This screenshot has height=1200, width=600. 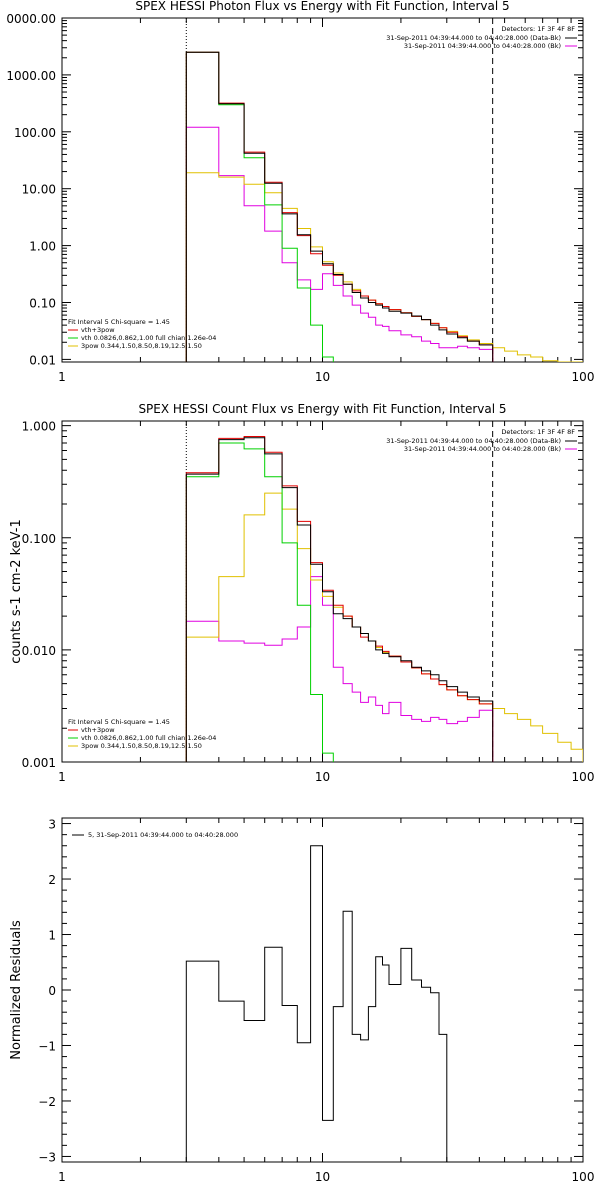 I want to click on y-tick-label: −1, so click(x=47, y=1046).